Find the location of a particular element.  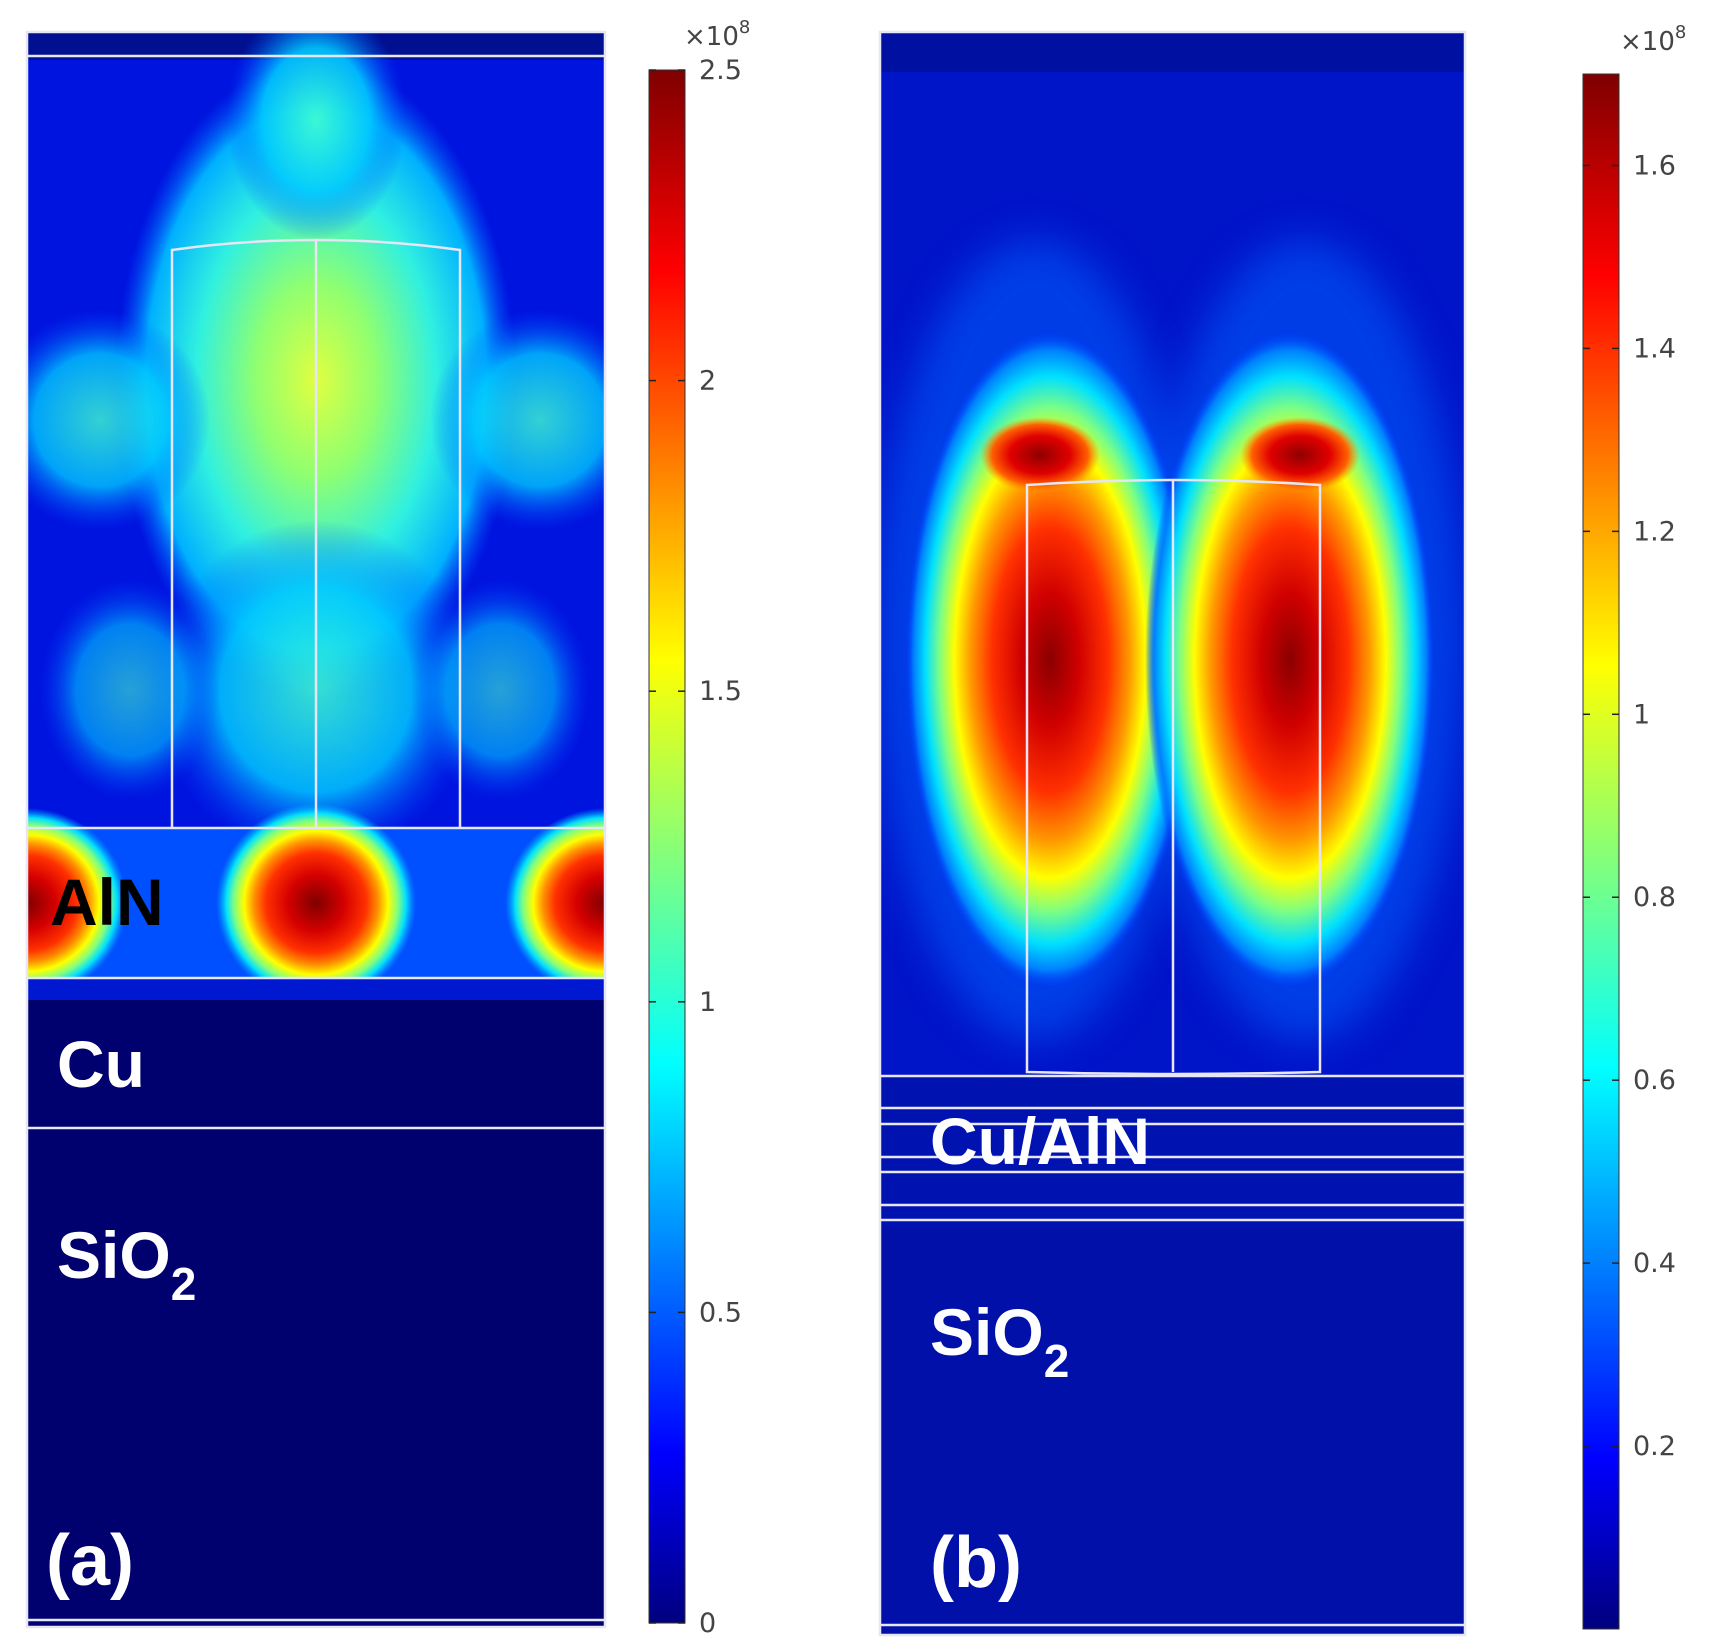

panel-b-colorbar-ticks: 0.2 0.4 0.6 0.8 1 1.2 1.4 1.6 is located at coordinates (1629, 806).